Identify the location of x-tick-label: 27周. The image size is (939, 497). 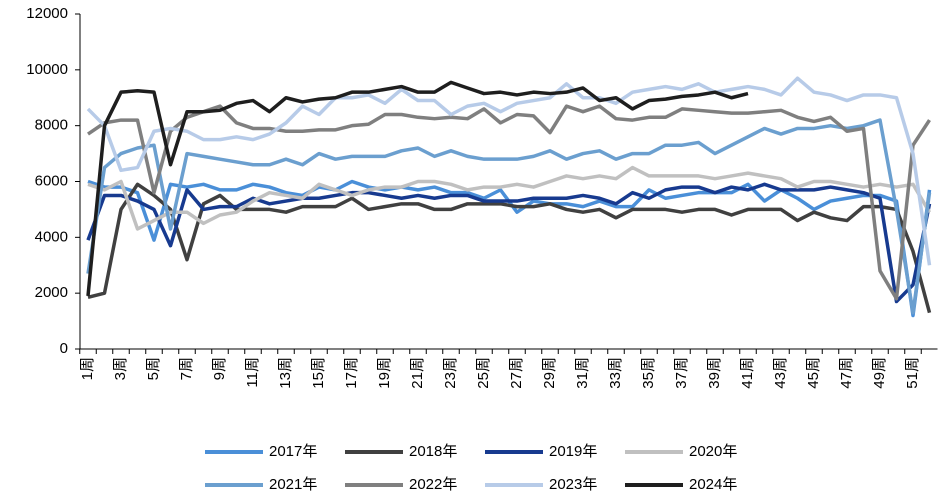
(516, 373).